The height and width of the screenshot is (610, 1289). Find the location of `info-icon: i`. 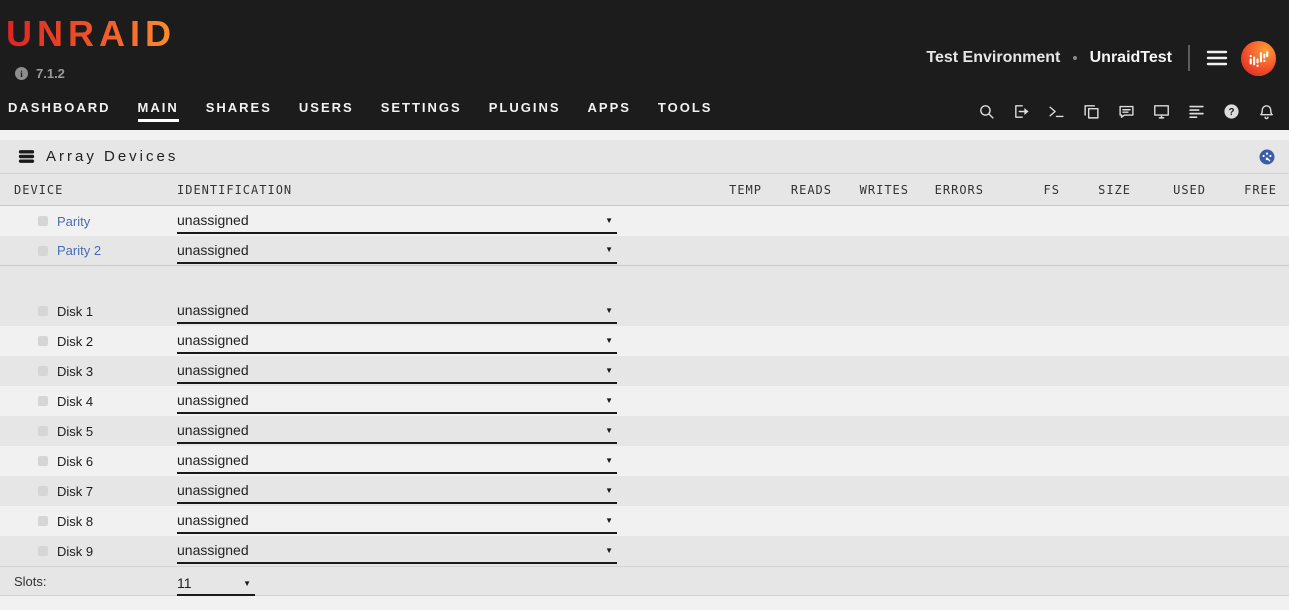

info-icon: i is located at coordinates (21, 73).